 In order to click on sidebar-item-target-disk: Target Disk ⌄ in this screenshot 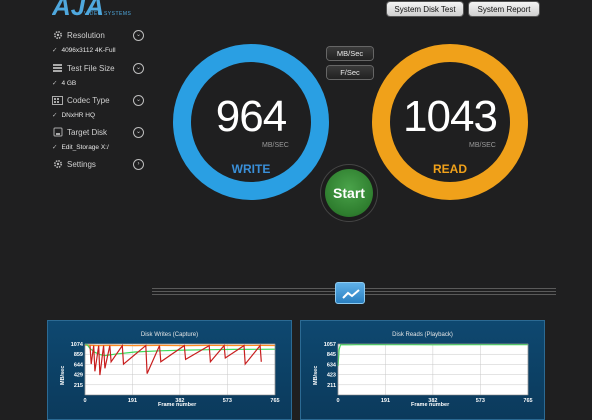, I will do `click(98, 132)`.